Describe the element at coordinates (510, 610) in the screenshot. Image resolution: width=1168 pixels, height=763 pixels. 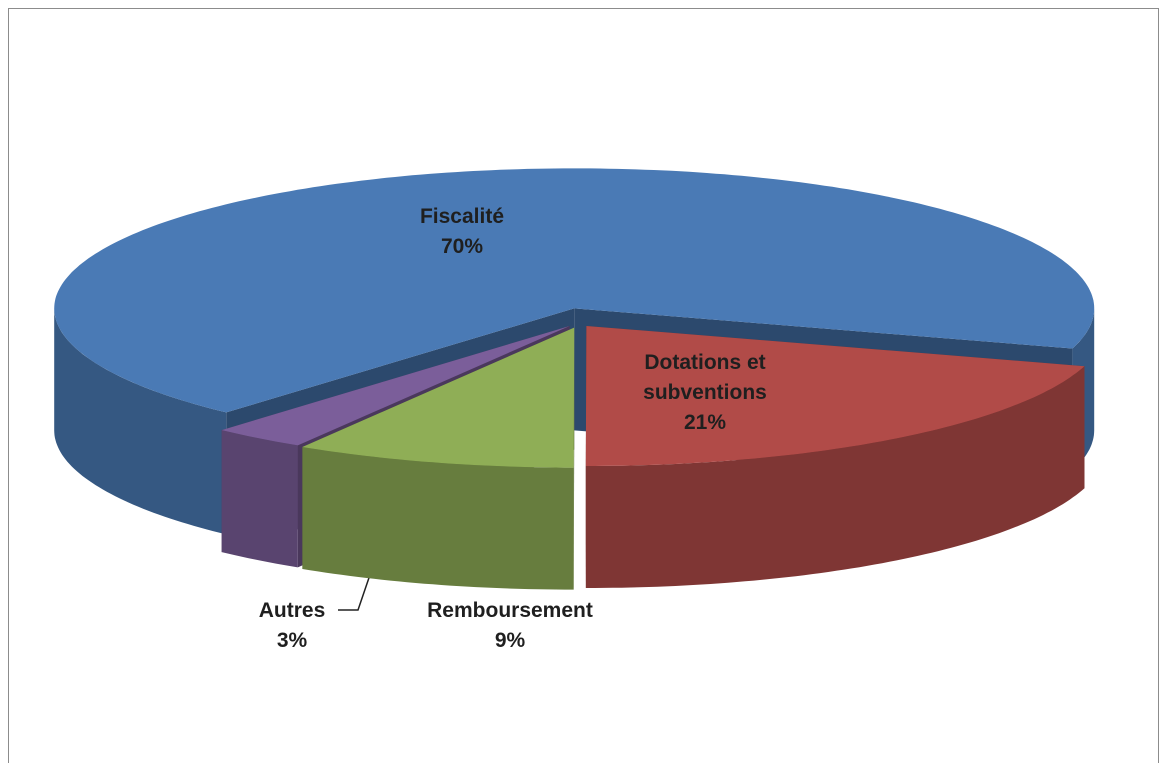
I see `category-label: Remboursement` at that location.